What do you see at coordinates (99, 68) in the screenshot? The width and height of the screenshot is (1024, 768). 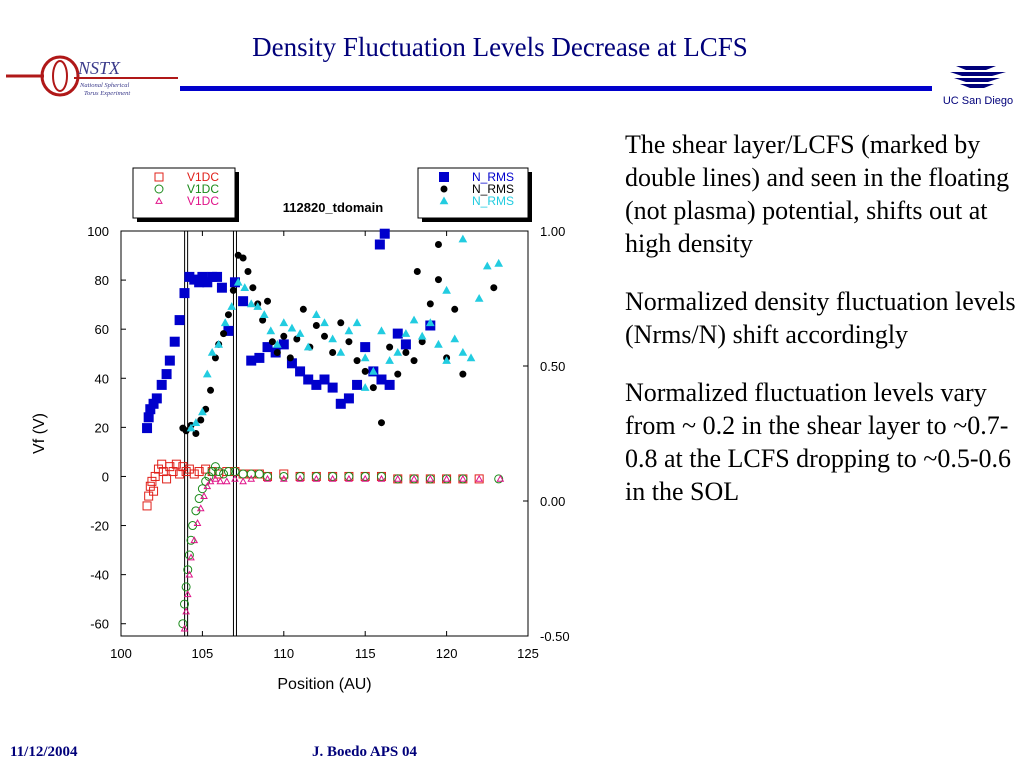 I see `nstx-logo-text: NSTX` at bounding box center [99, 68].